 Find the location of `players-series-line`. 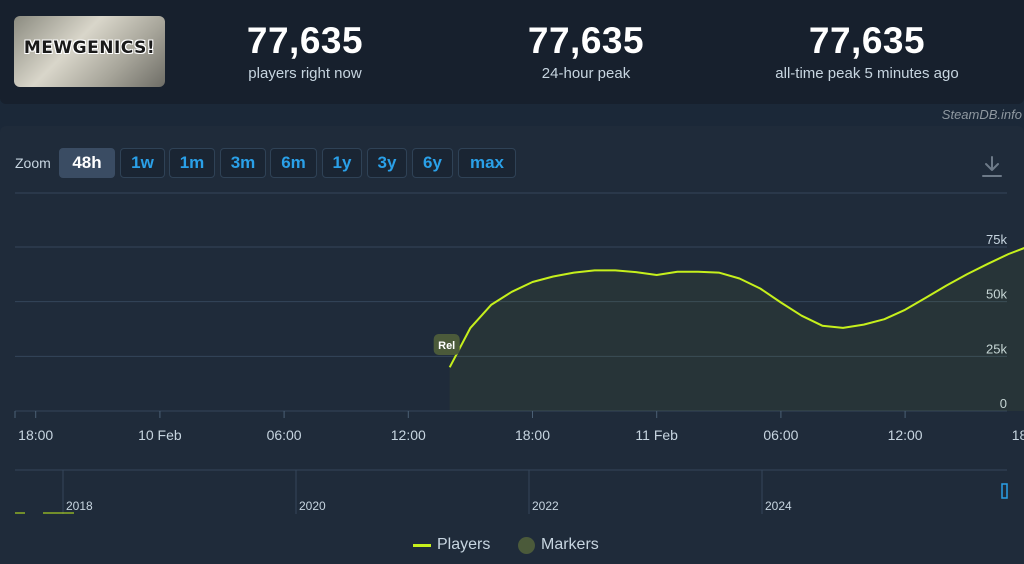

players-series-line is located at coordinates (736, 307).